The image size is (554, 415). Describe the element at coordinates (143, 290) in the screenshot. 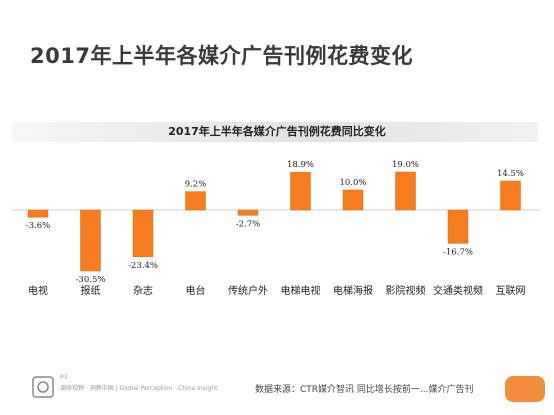

I see `category-label: 杂志` at that location.